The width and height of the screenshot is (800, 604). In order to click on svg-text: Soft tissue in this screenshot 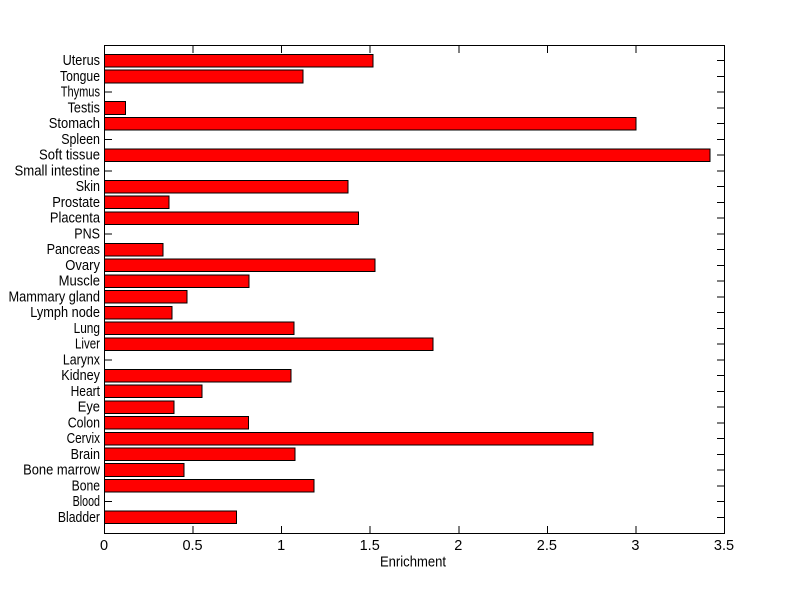, I will do `click(69, 156)`.